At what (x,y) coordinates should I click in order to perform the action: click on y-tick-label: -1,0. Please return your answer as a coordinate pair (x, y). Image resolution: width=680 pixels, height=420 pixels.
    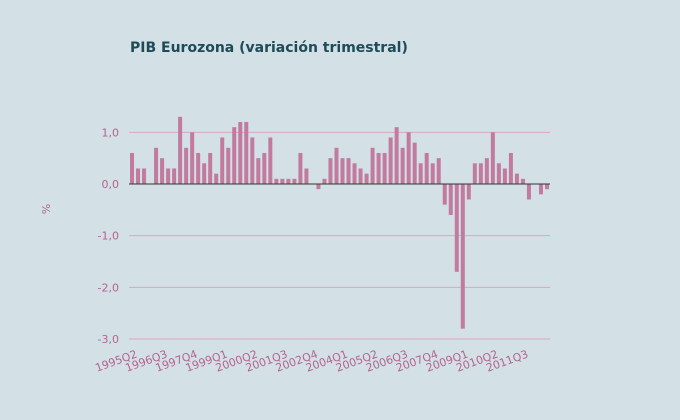
    Looking at the image, I should click on (108, 236).